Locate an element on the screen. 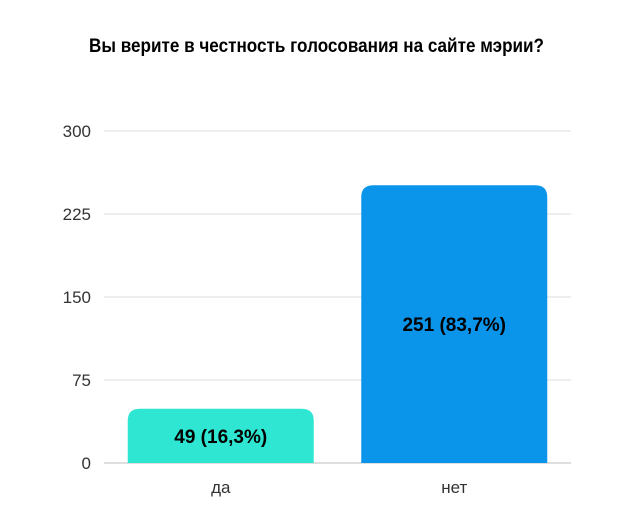 The image size is (633, 518). y-tick-label: 300 is located at coordinates (77, 131).